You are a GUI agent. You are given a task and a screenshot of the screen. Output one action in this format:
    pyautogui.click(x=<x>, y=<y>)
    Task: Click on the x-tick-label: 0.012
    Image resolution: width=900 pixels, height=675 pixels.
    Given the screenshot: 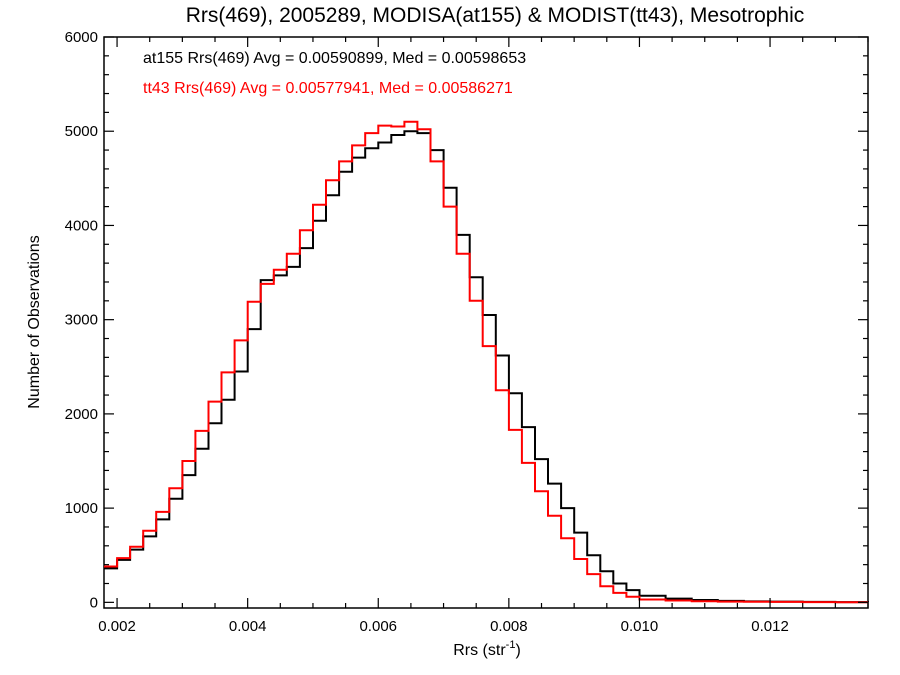 What is the action you would take?
    pyautogui.click(x=770, y=626)
    